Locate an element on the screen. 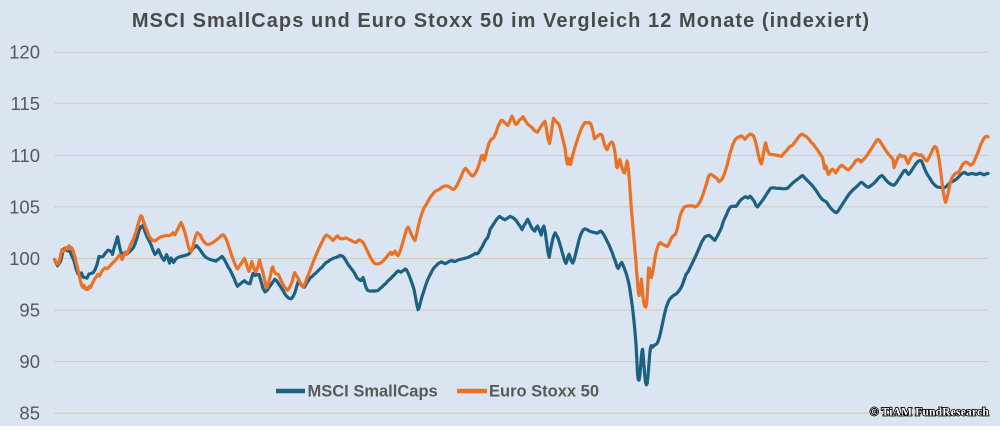 This screenshot has width=1000, height=431. svg-text: 100 is located at coordinates (24, 258).